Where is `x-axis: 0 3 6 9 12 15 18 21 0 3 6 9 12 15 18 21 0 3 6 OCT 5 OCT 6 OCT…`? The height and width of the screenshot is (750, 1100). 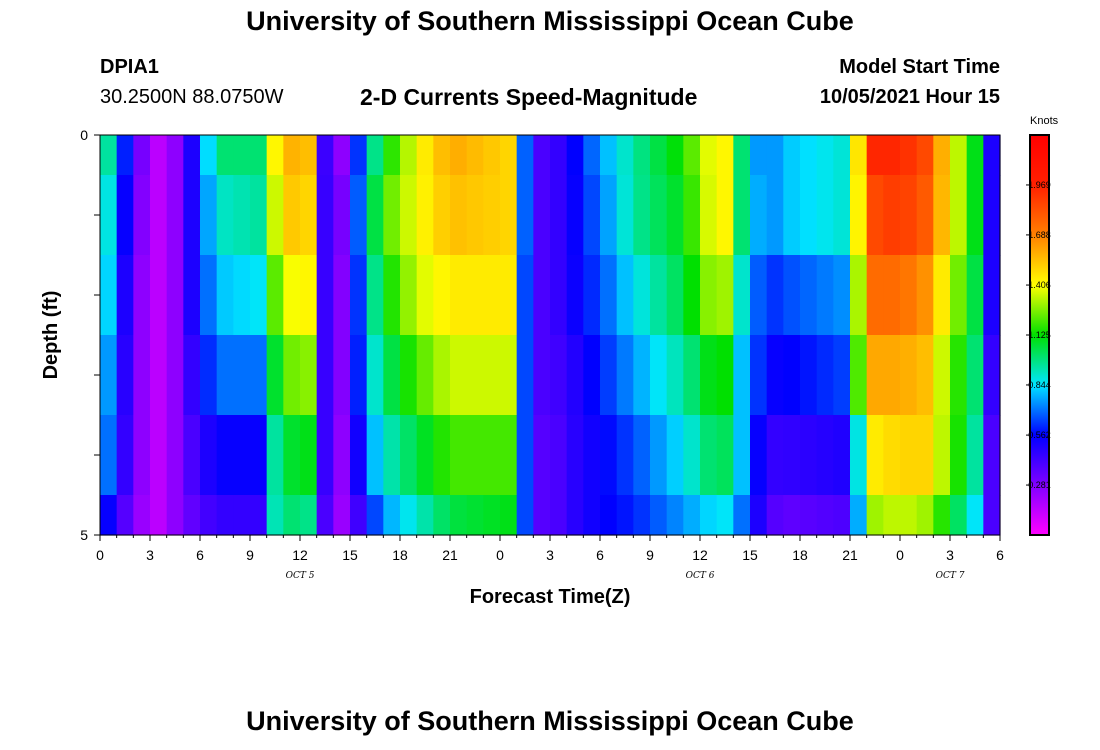 x-axis: 0 3 6 9 12 15 18 21 0 3 6 9 12 15 18 21 0 3 6 OCT 5 OCT 6 OCT… is located at coordinates (550, 558).